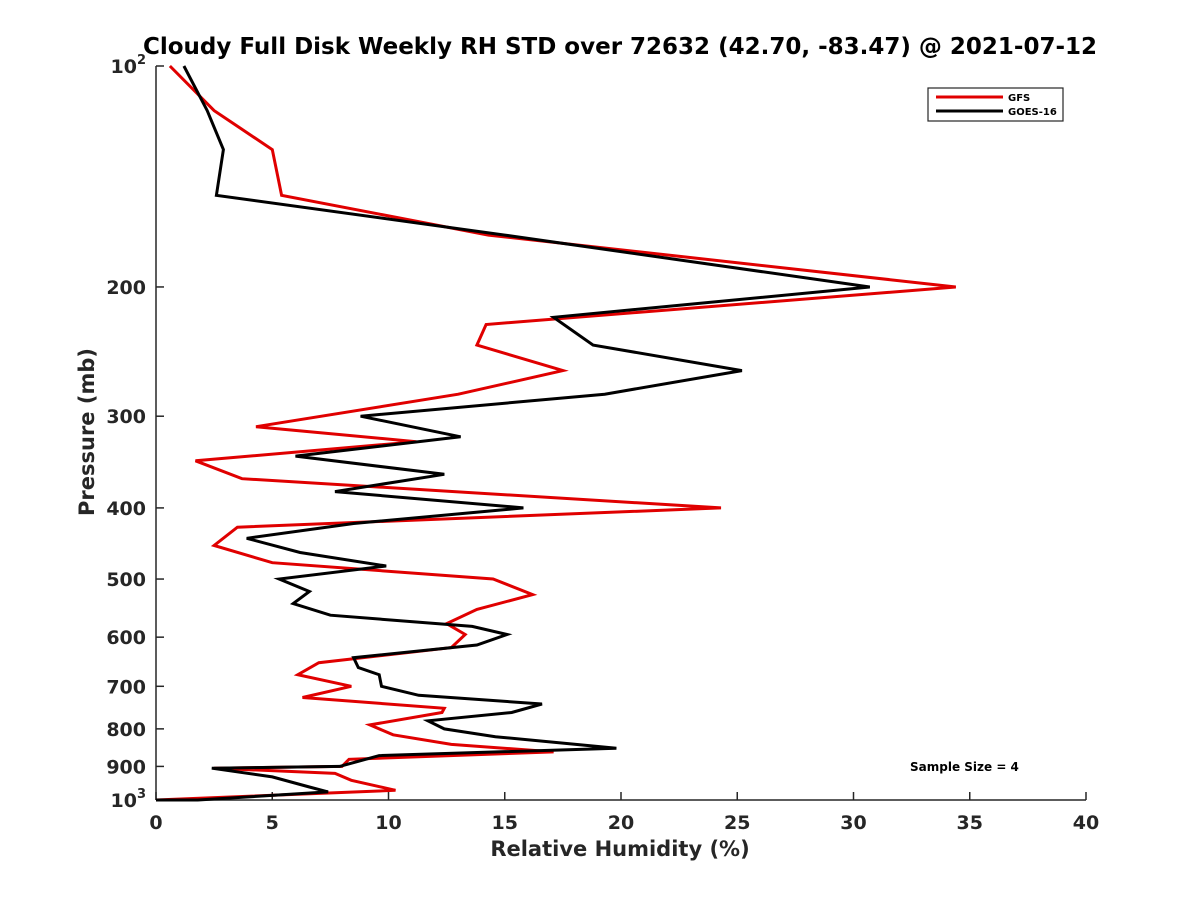 The image size is (1200, 900). Describe the element at coordinates (621, 823) in the screenshot. I see `x-tick-label: 20` at that location.